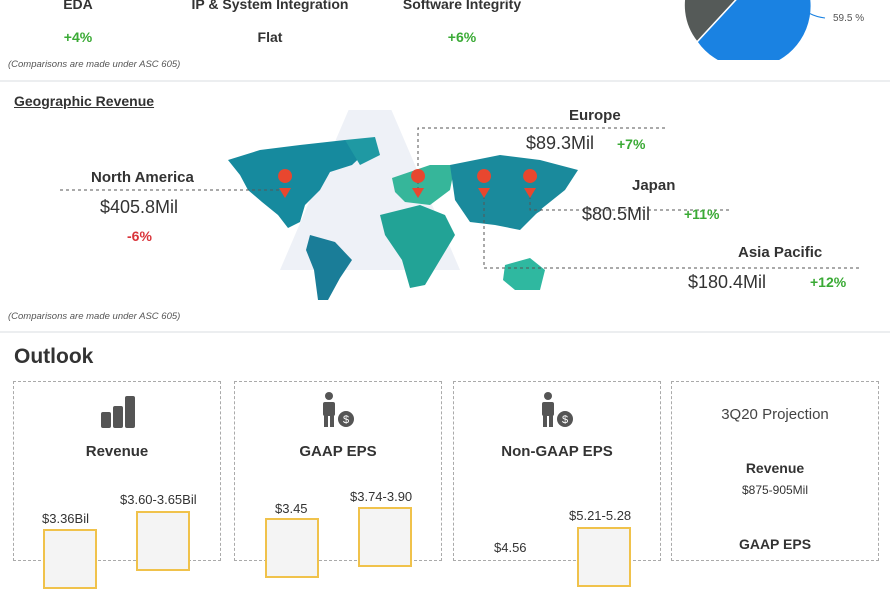  Describe the element at coordinates (510, 547) in the screenshot. I see `bar-label: $4.56` at that location.